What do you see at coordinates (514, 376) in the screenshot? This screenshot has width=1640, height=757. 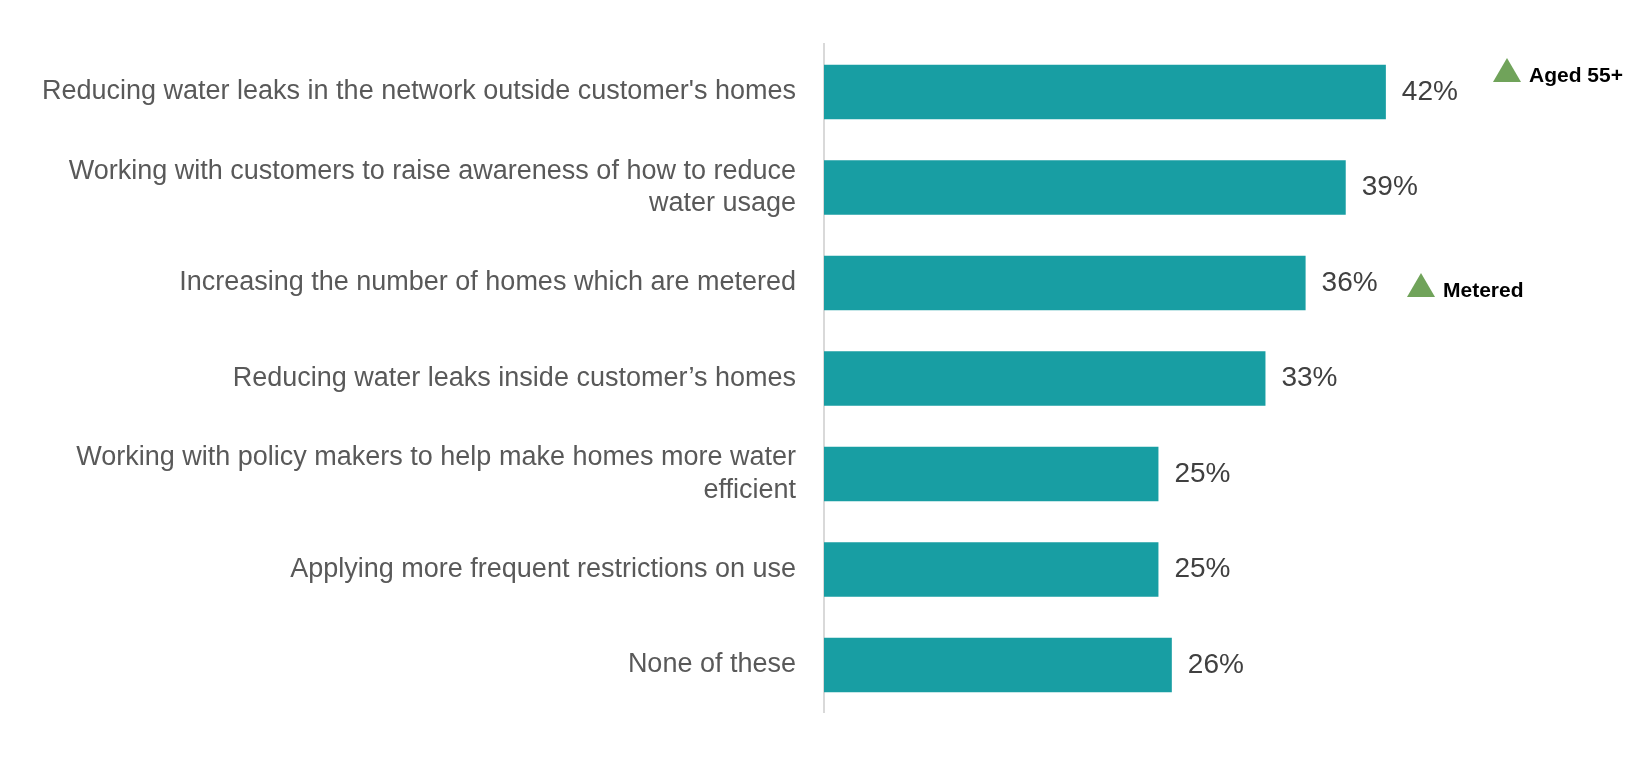 I see `y-tick-label: Reducing water leaks inside customer’s homes` at bounding box center [514, 376].